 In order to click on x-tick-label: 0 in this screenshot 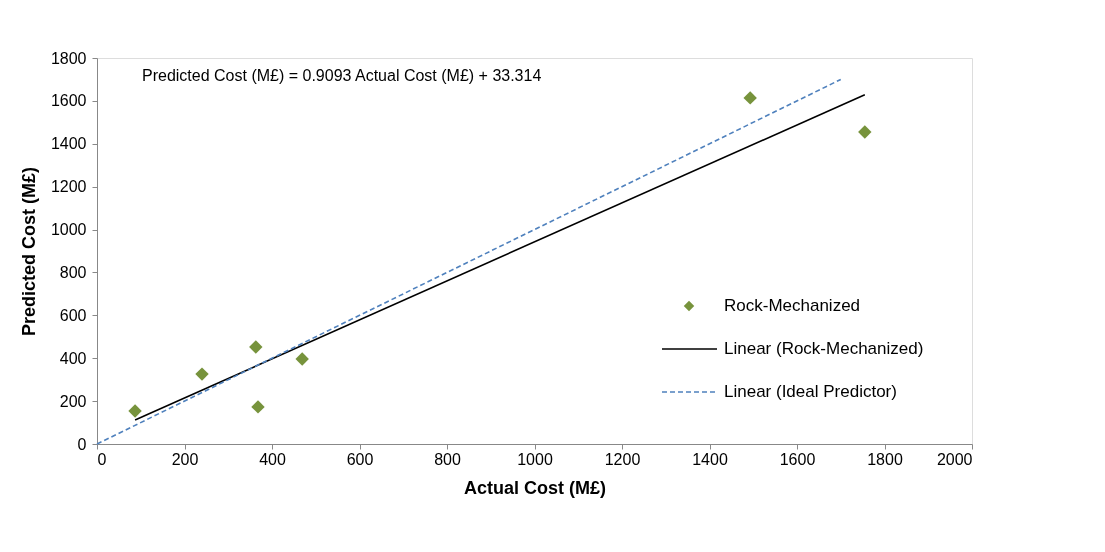, I will do `click(102, 459)`.